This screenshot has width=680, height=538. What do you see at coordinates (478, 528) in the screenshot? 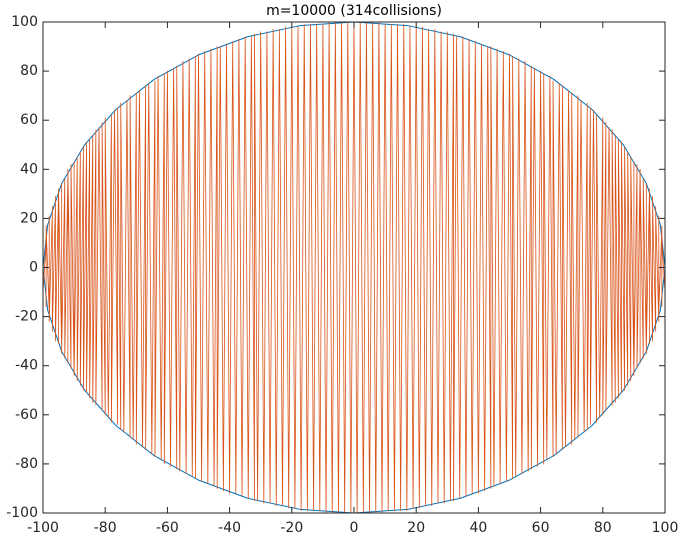
I see `x-tick-label: 40` at bounding box center [478, 528].